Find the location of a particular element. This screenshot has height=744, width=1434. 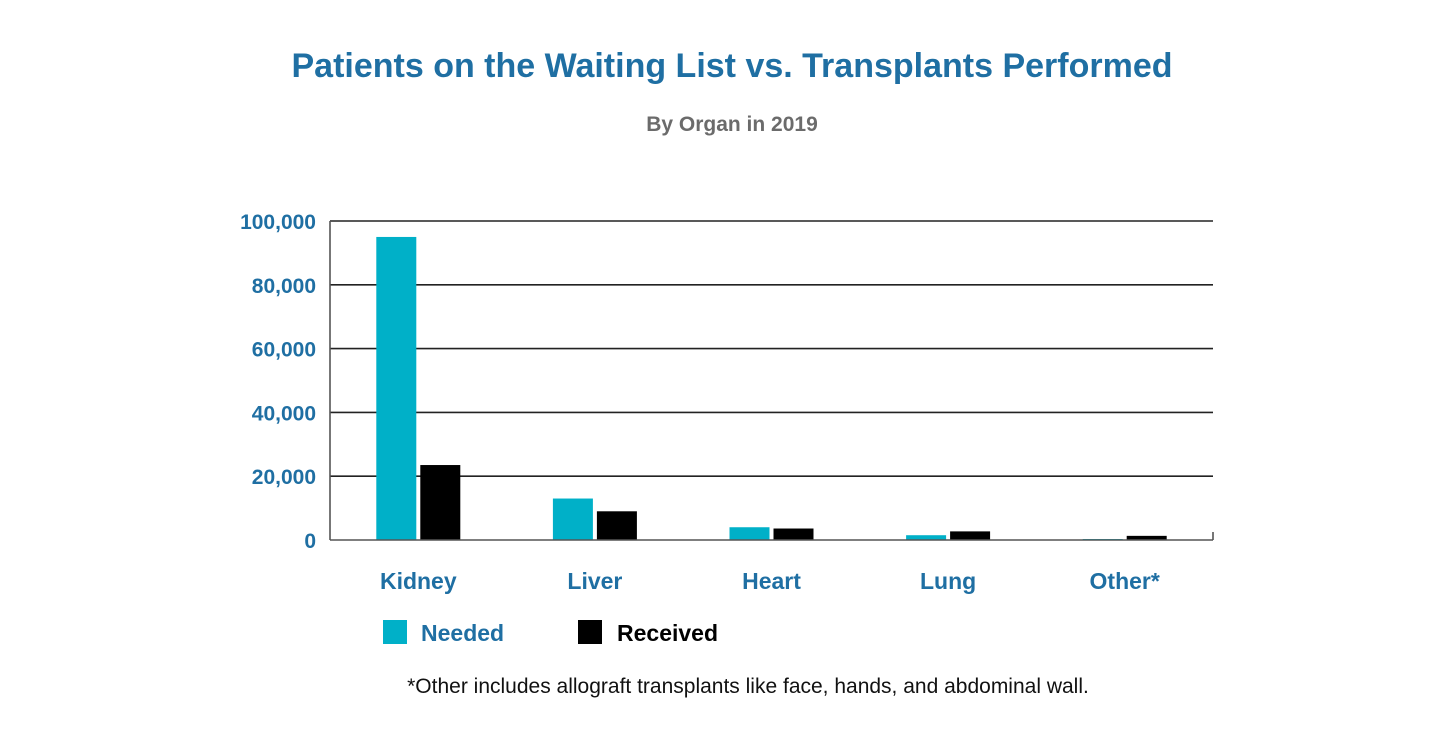

x-category-label: Other* is located at coordinates (1125, 581).